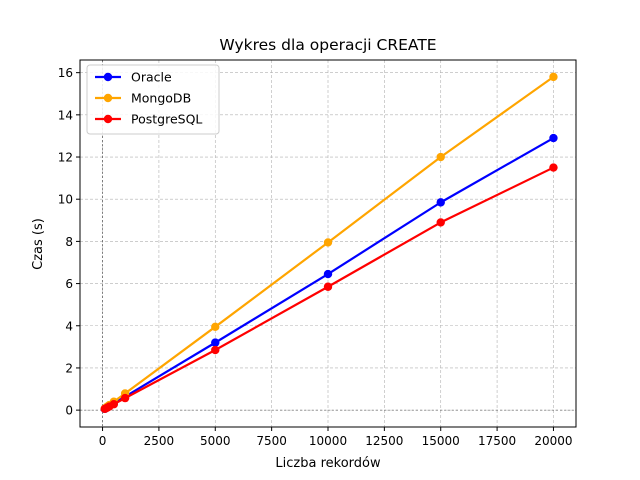 The image size is (640, 480). I want to click on y-tick-label: 4, so click(69, 326).